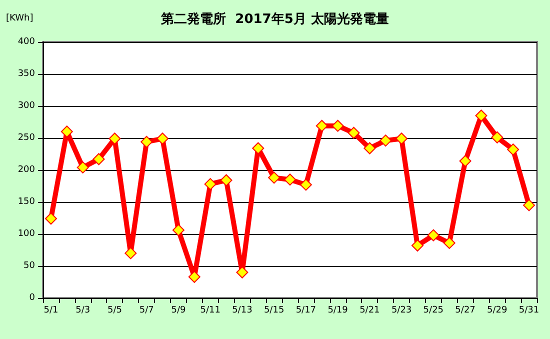 The image size is (550, 339). I want to click on y-tick-label: 100, so click(27, 234).